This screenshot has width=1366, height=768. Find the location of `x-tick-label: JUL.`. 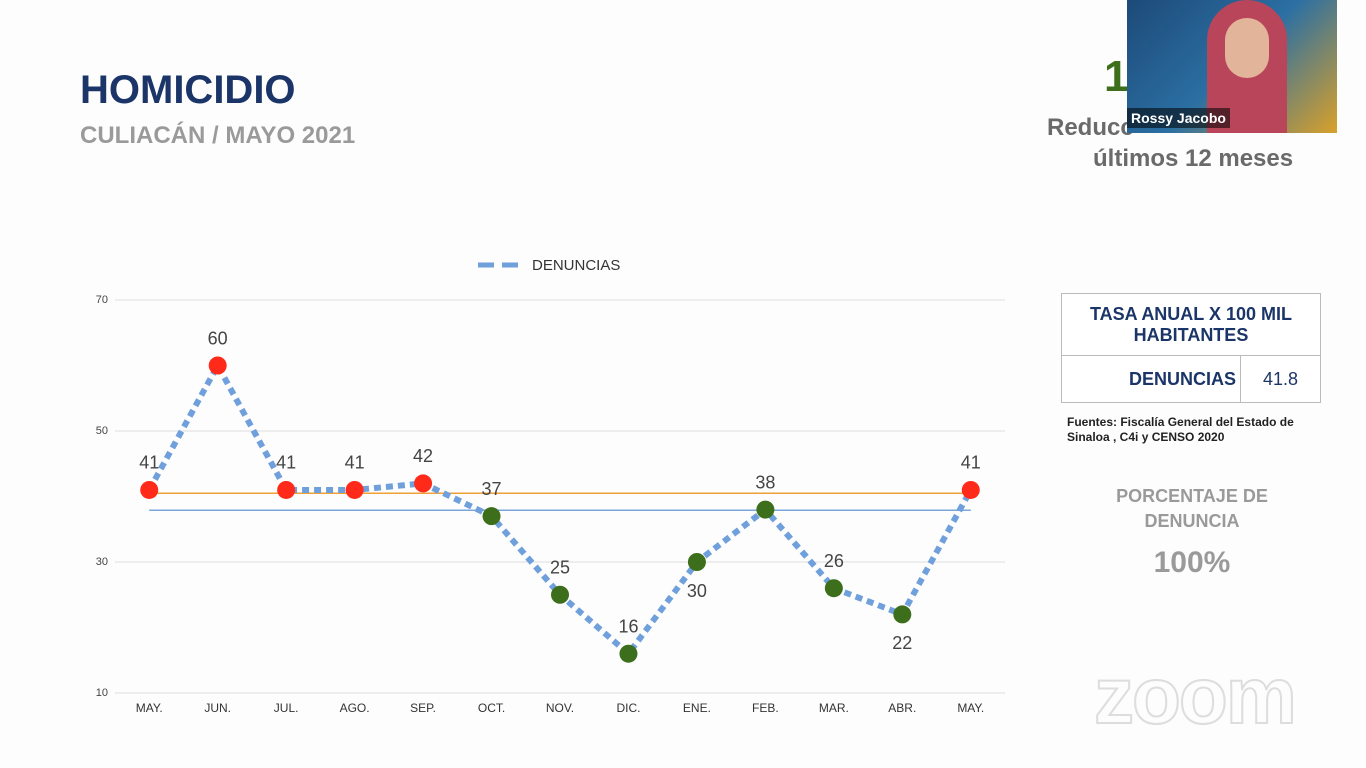

x-tick-label: JUL. is located at coordinates (286, 708).